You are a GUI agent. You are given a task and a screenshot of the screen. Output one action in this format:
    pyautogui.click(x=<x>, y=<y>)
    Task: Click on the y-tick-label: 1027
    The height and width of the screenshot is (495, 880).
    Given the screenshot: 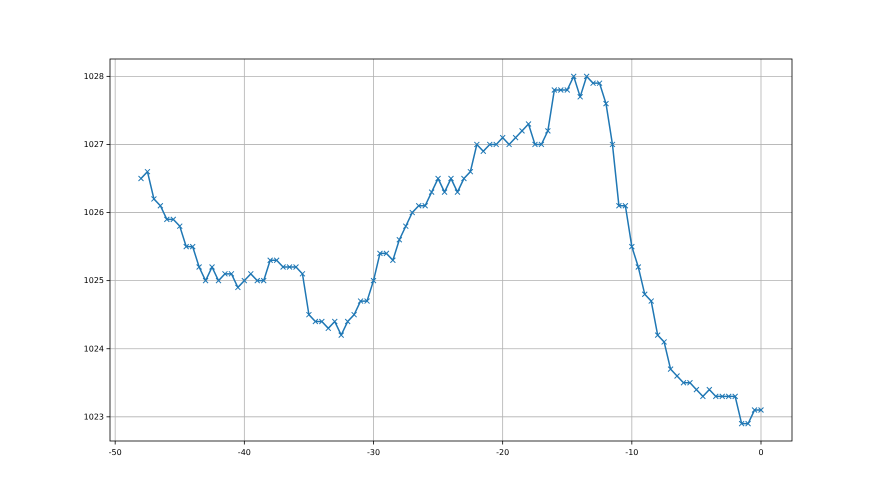 What is the action you would take?
    pyautogui.click(x=94, y=145)
    